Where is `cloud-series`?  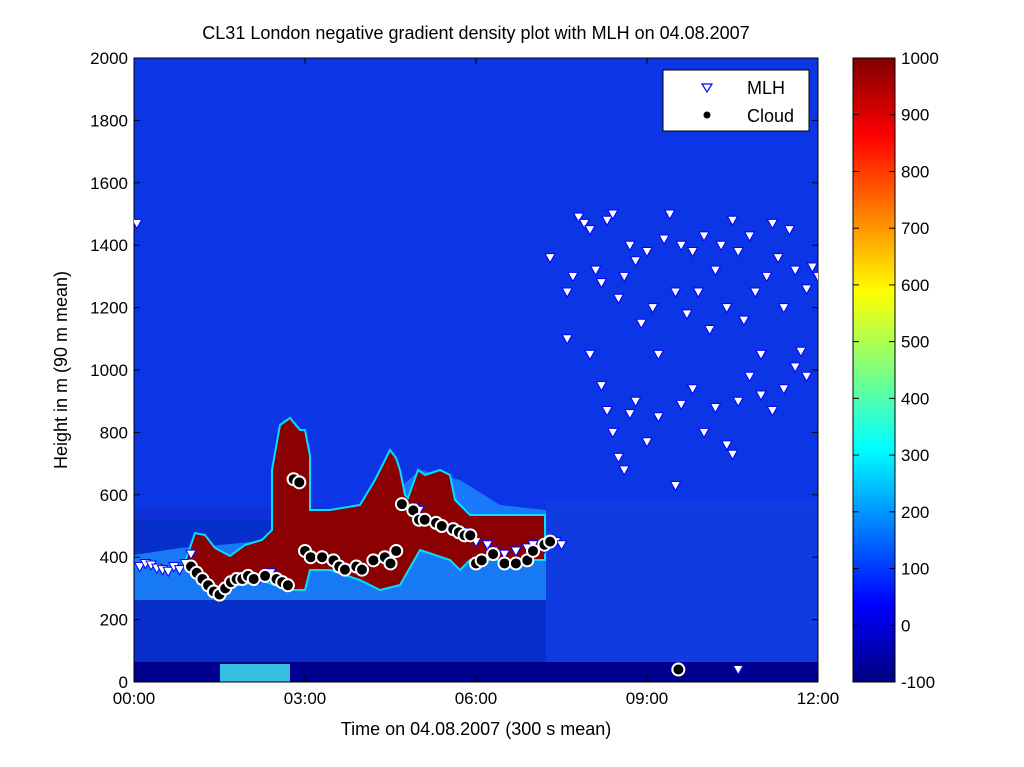
cloud-series is located at coordinates (435, 574).